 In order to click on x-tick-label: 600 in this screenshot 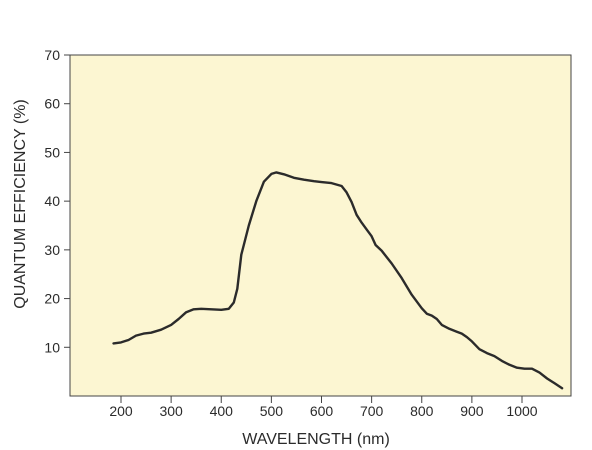, I will do `click(322, 411)`.